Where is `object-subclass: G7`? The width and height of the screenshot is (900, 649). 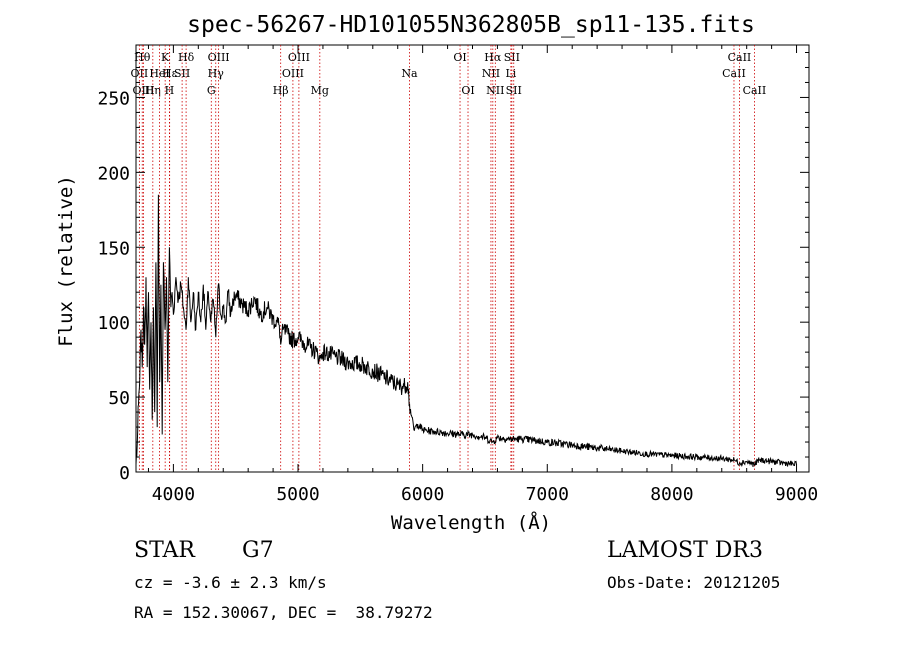 object-subclass: G7 is located at coordinates (258, 550).